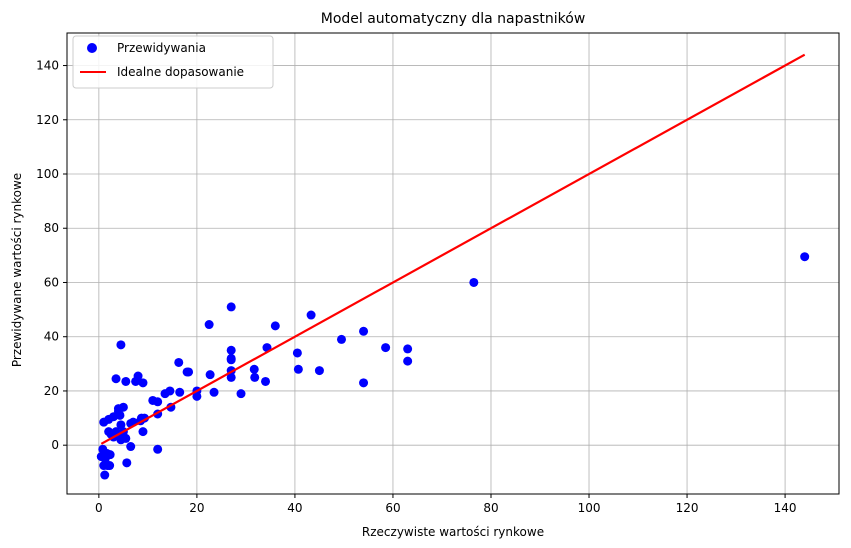 The height and width of the screenshot is (548, 851). What do you see at coordinates (446, 504) in the screenshot?
I see `x-axis-ticks: 0 20 40 60 80 100 120 140` at bounding box center [446, 504].